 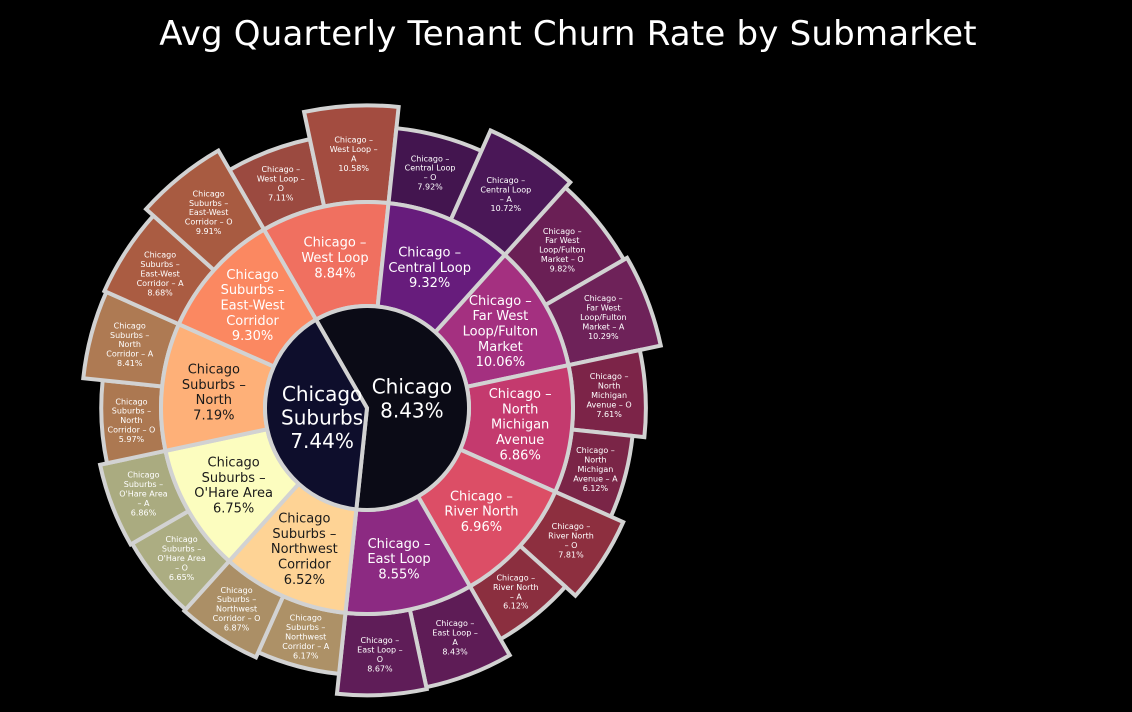 I want to click on class-label-north-o: Chicago Suburbs – North Corridor – O 5.97%, so click(x=132, y=420).